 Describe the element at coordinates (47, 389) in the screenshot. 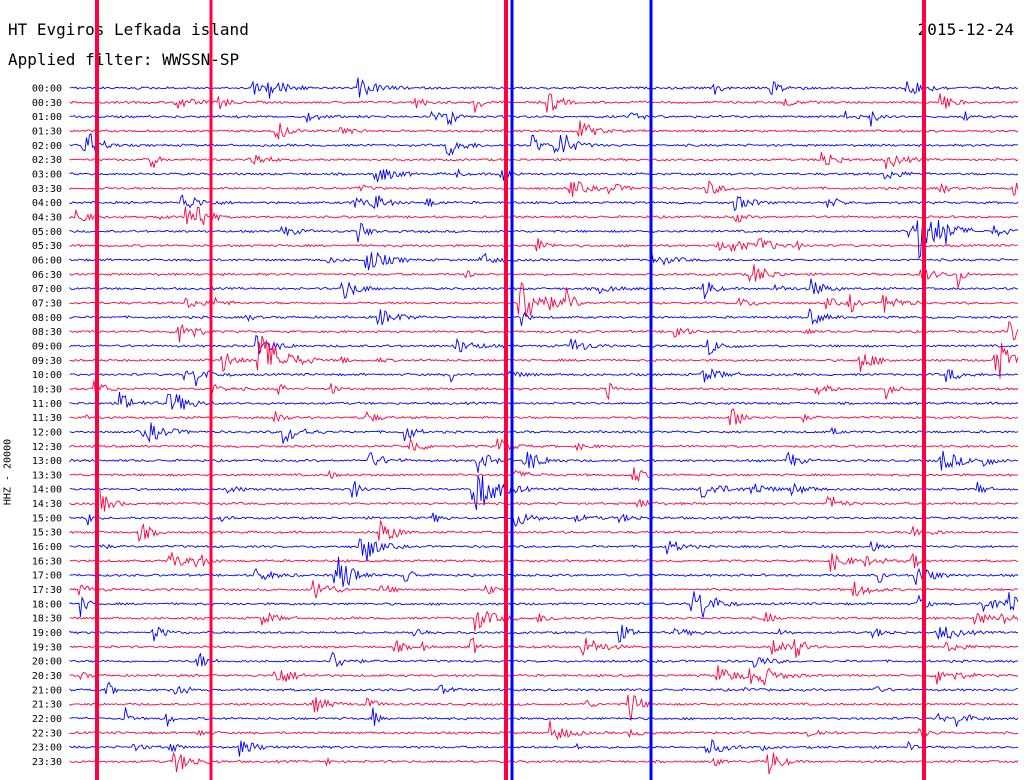

I see `time-tick-label: 10:30` at that location.